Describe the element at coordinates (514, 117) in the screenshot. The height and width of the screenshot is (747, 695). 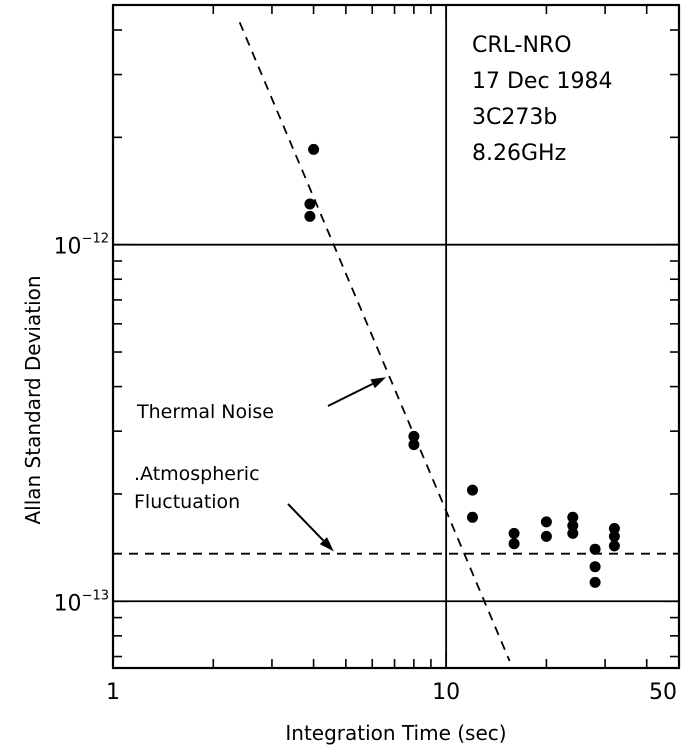
I see `info-line: 3C273b` at that location.